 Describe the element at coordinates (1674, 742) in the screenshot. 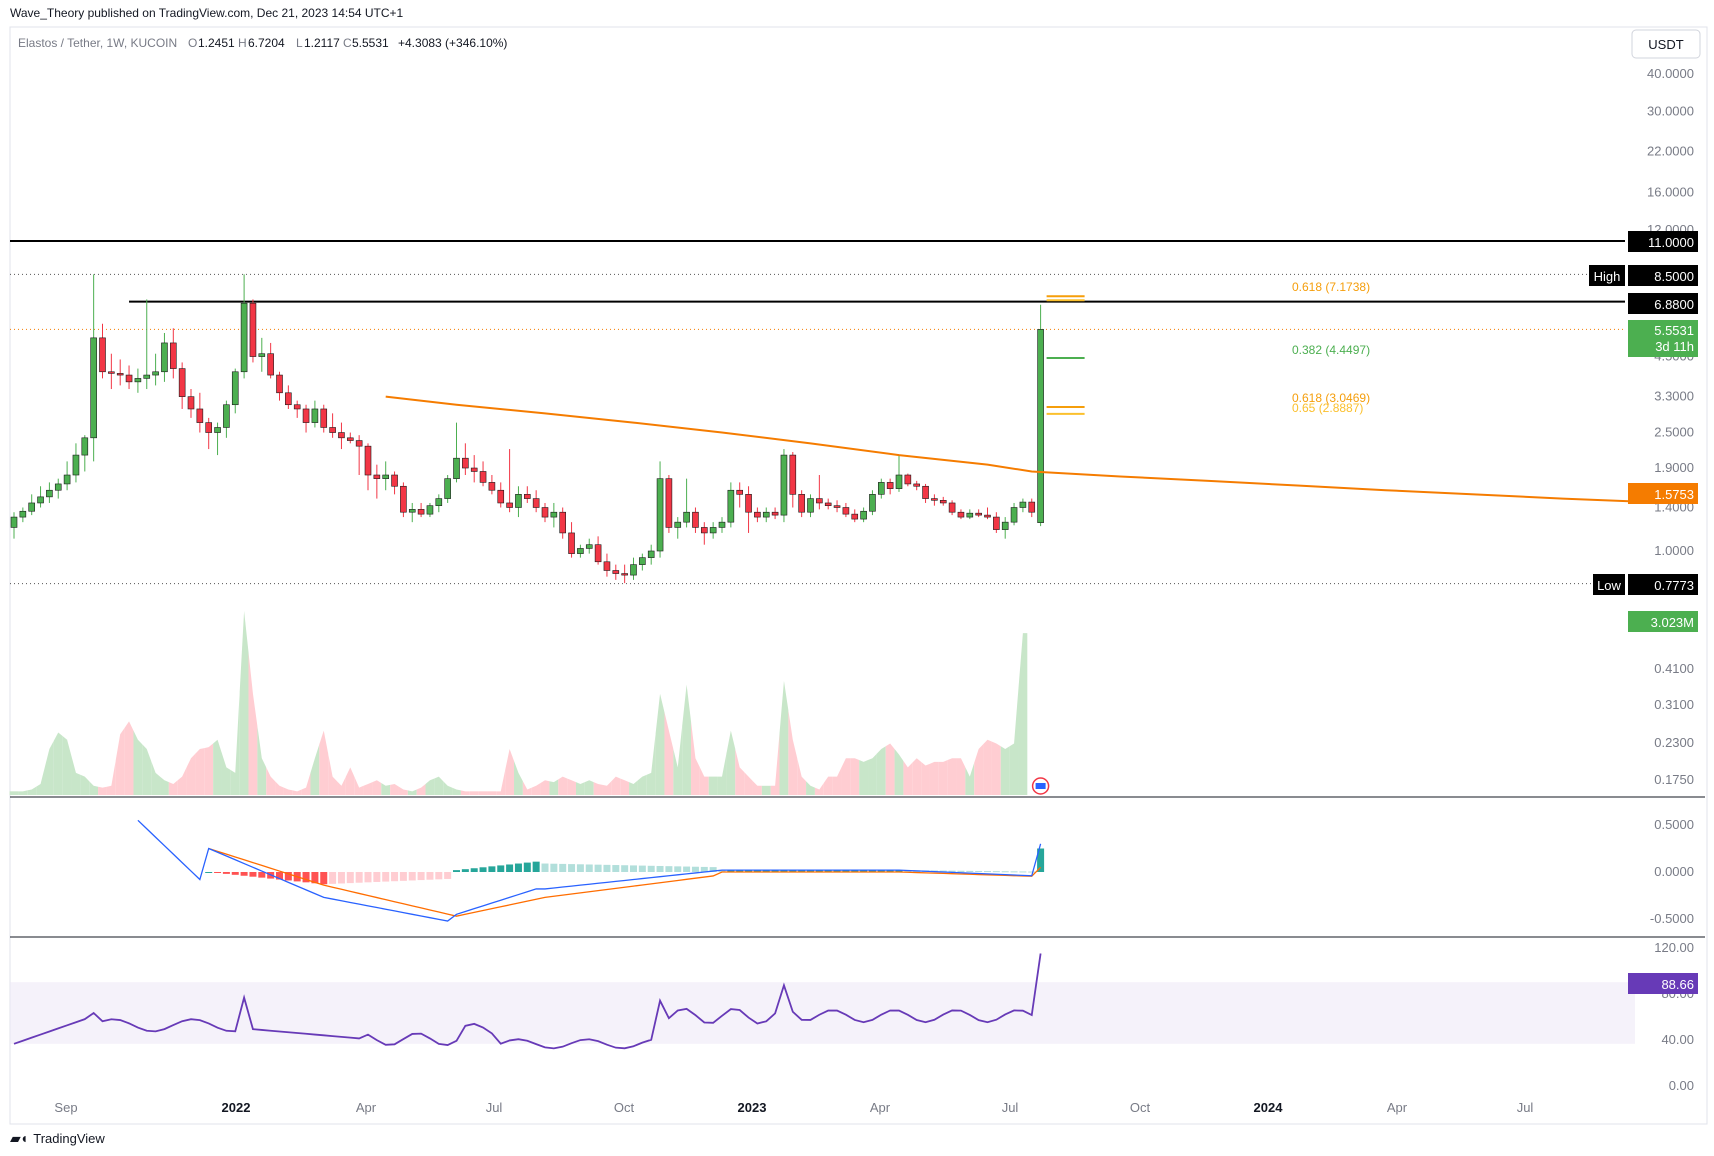

I see `volume-axis-tick: 0.2300` at that location.